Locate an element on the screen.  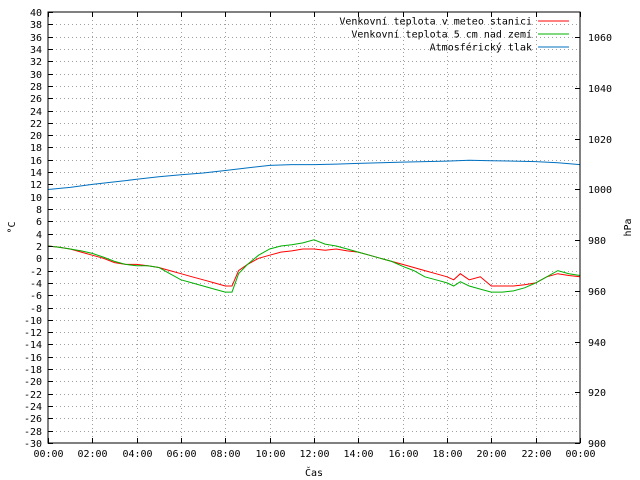
y-right-tick-label: 1060 is located at coordinates (600, 38).